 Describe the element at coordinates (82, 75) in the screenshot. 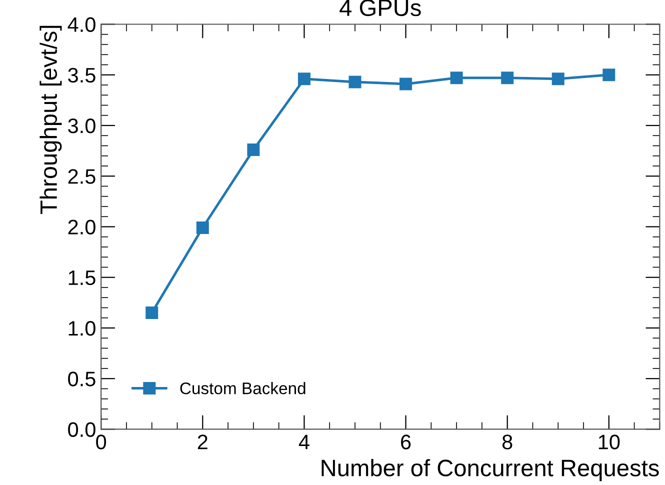

I see `y-tick-label: 3.5` at that location.